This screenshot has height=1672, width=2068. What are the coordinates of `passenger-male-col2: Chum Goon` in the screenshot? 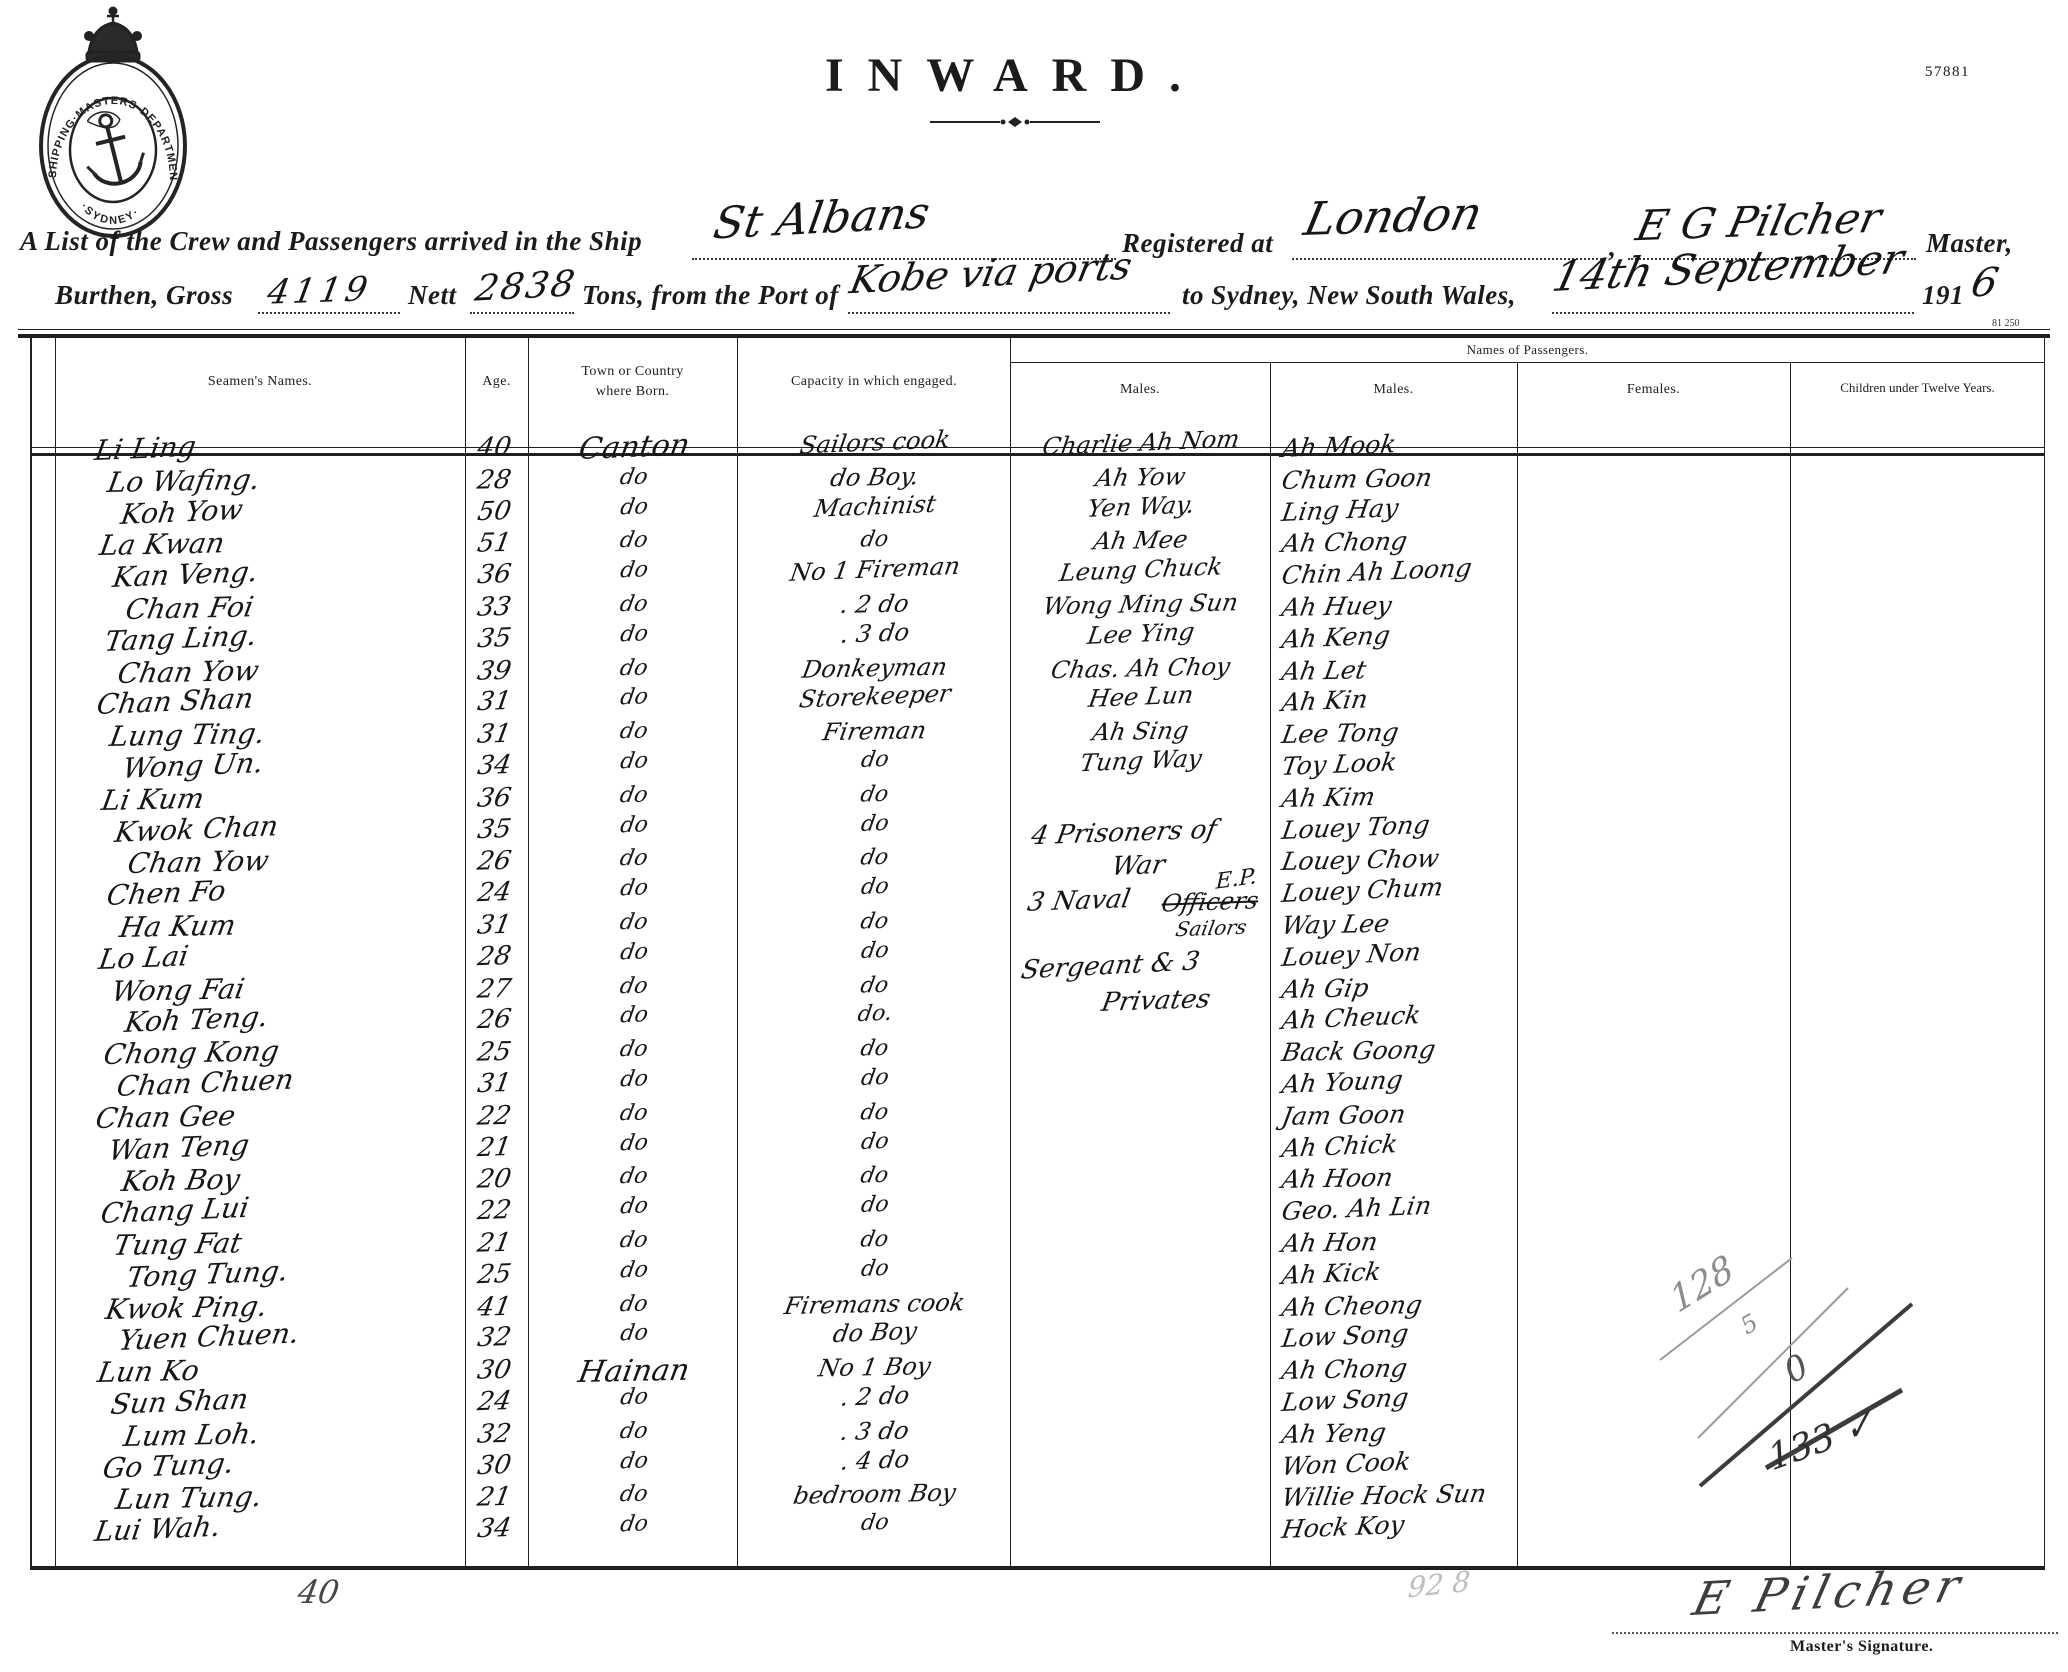 It's located at (1357, 478).